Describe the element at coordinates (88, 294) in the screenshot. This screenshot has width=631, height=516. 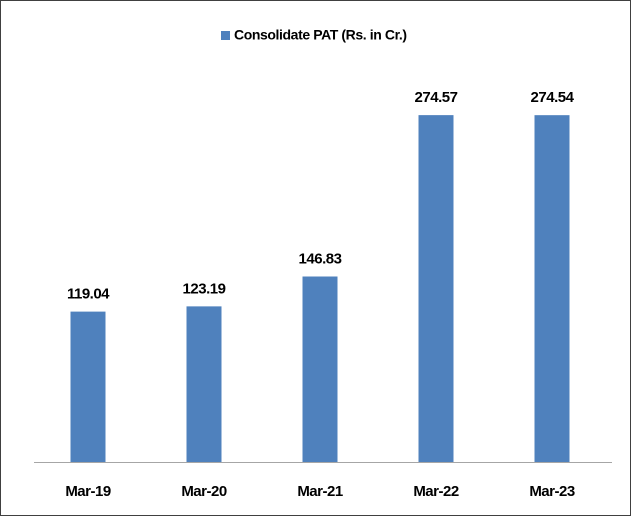
I see `data-label: 119.04` at that location.